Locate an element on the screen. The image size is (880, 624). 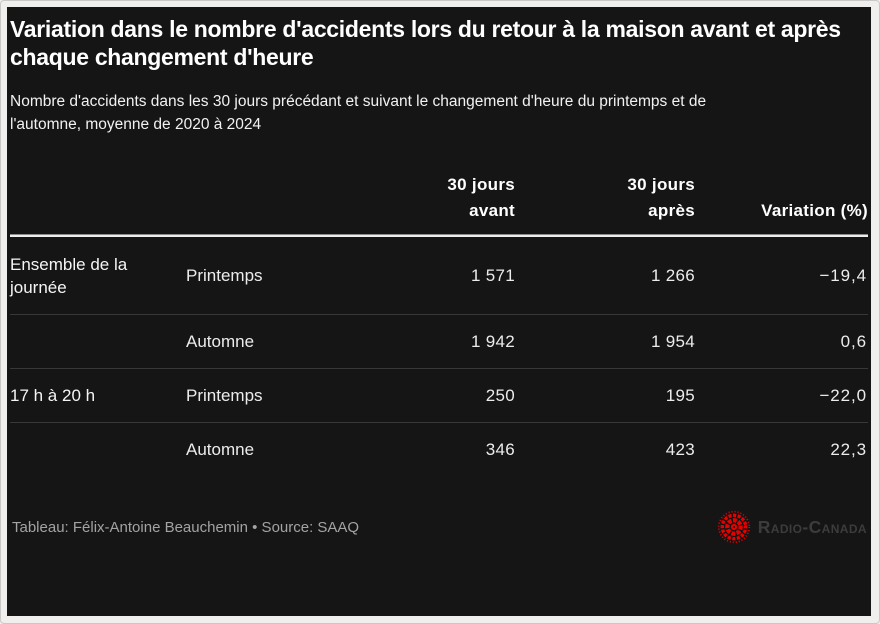
table-row: Automne 346 423 22,3 is located at coordinates (439, 449).